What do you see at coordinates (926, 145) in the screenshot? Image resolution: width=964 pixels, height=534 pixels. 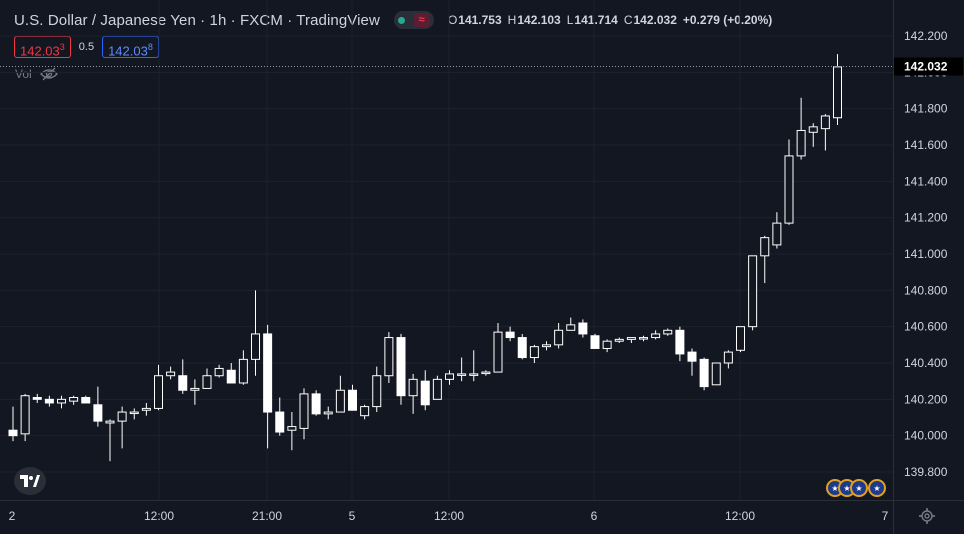 I see `y-tick-label: 141.600` at bounding box center [926, 145].